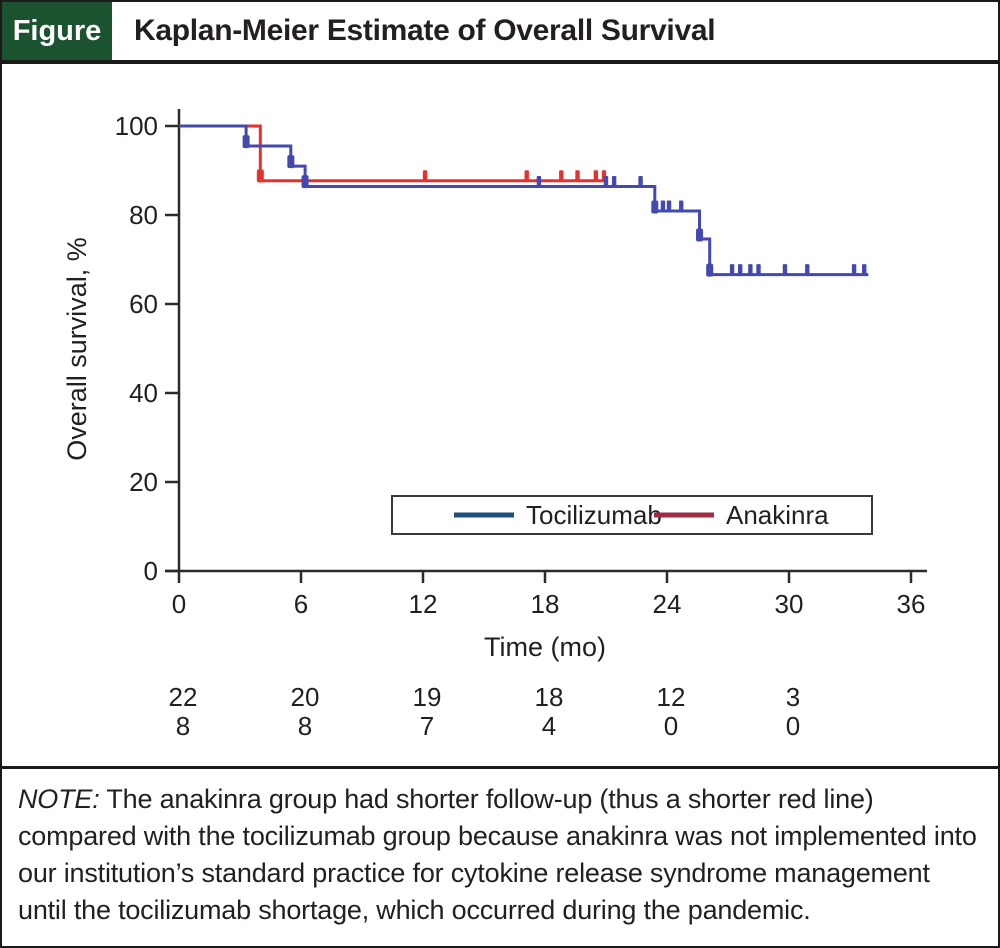 The width and height of the screenshot is (1000, 948). I want to click on x-tick-label: 12, so click(423, 604).